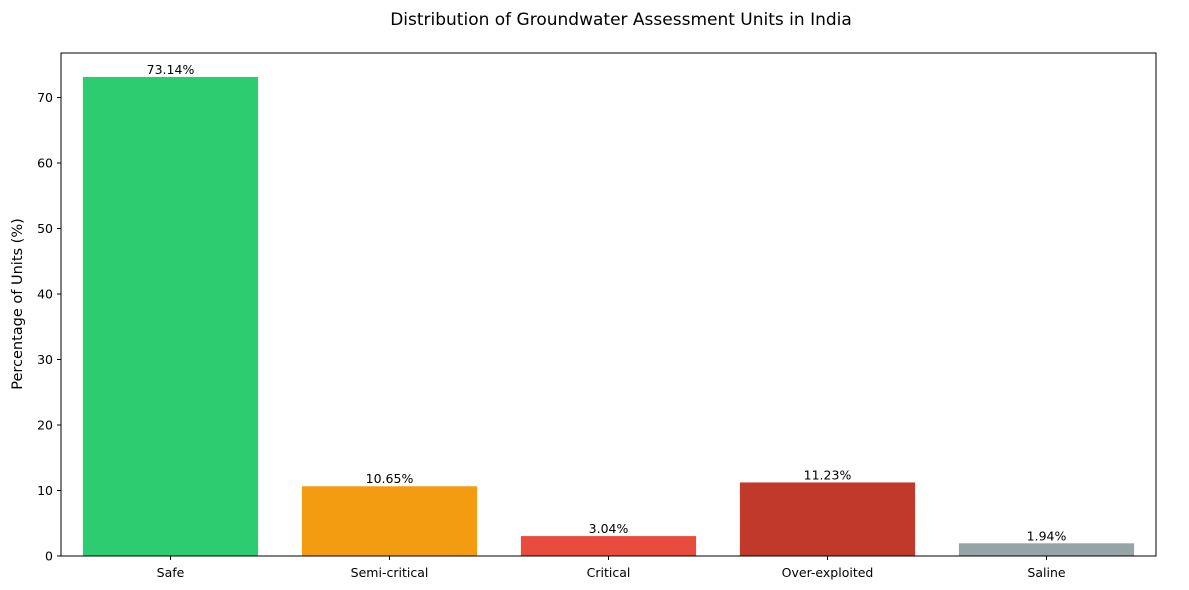  I want to click on y-tick-label: 70, so click(45, 97).